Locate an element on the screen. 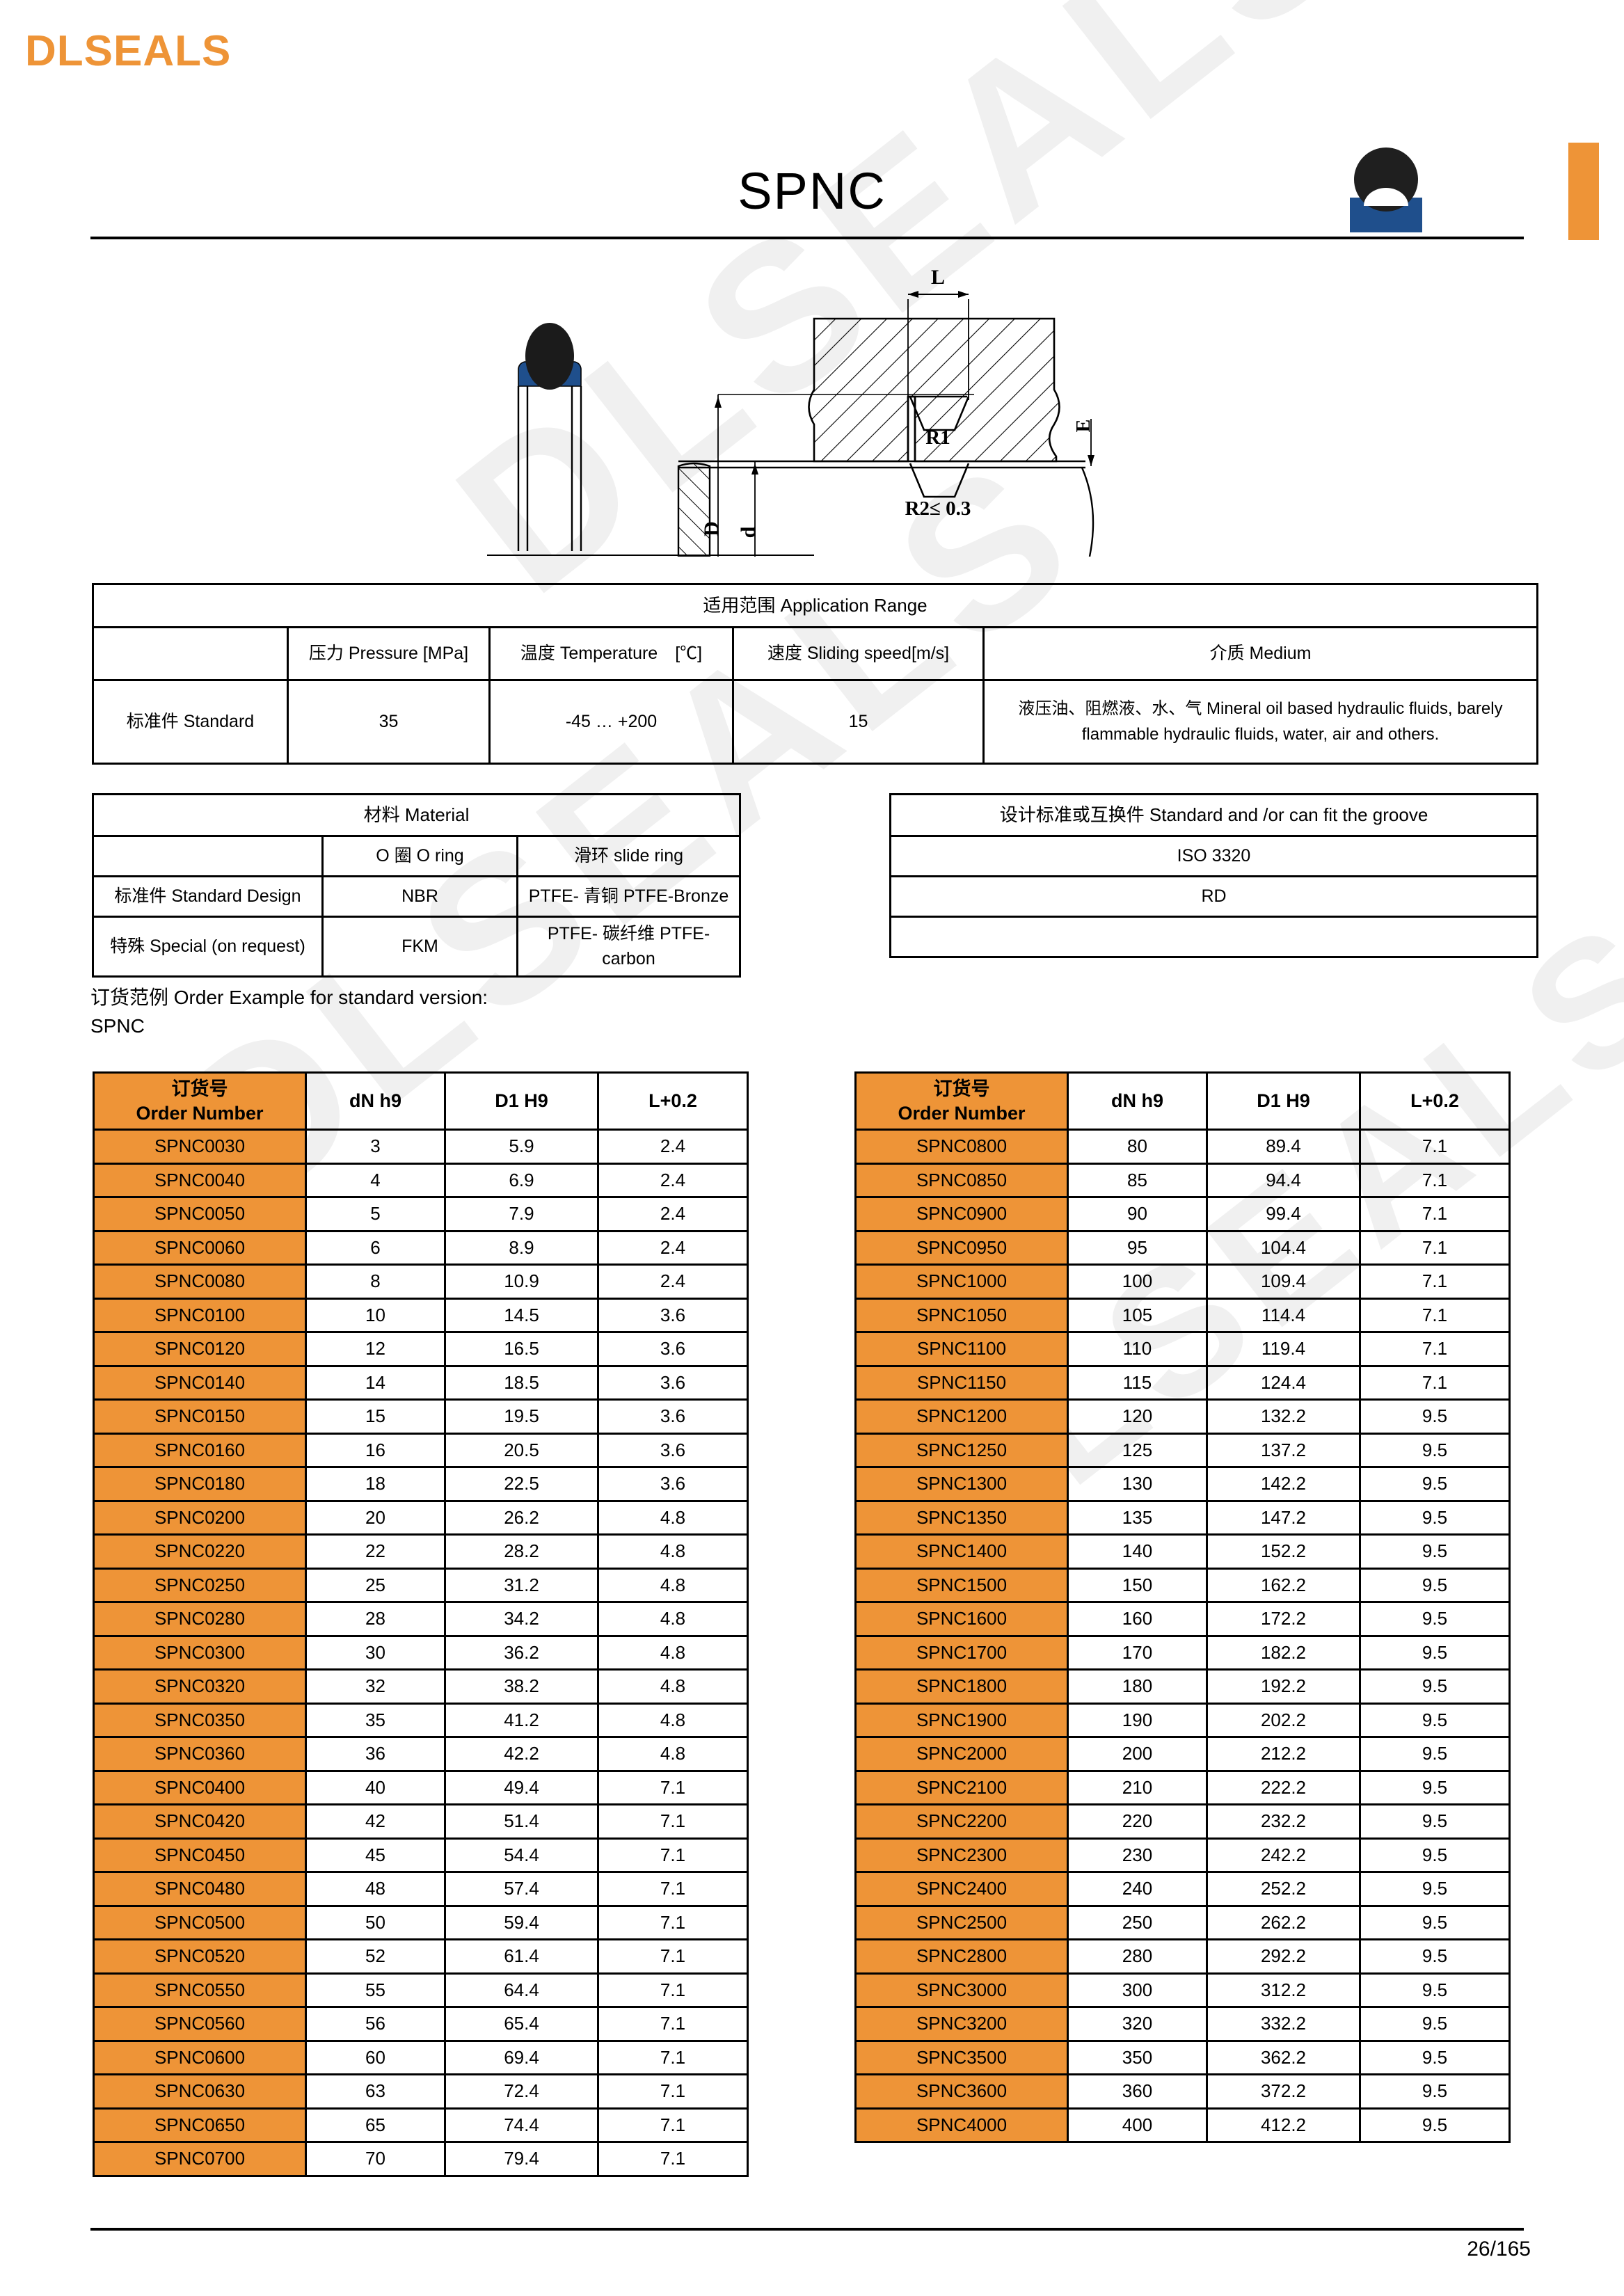  dim-label-E: E is located at coordinates (1083, 427).